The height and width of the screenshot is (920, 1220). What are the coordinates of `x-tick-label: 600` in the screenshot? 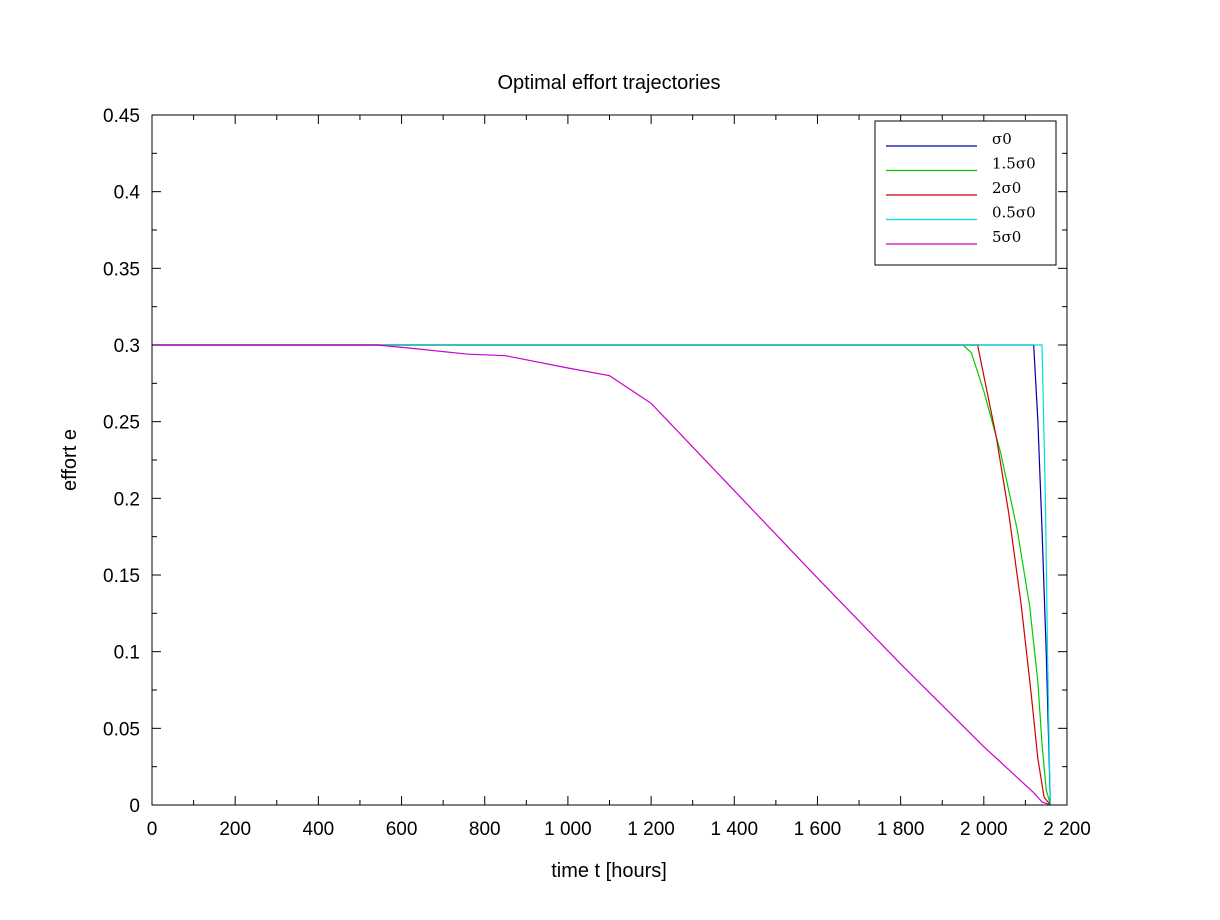 It's located at (402, 829).